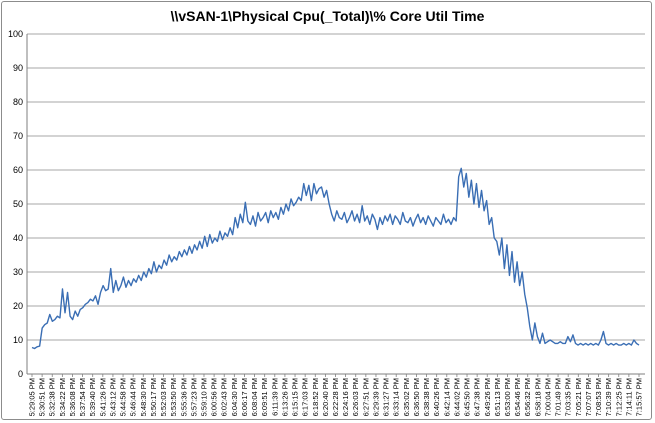  What do you see at coordinates (517, 397) in the screenshot?
I see `x-tick-label: 6:54:46 PM` at bounding box center [517, 397].